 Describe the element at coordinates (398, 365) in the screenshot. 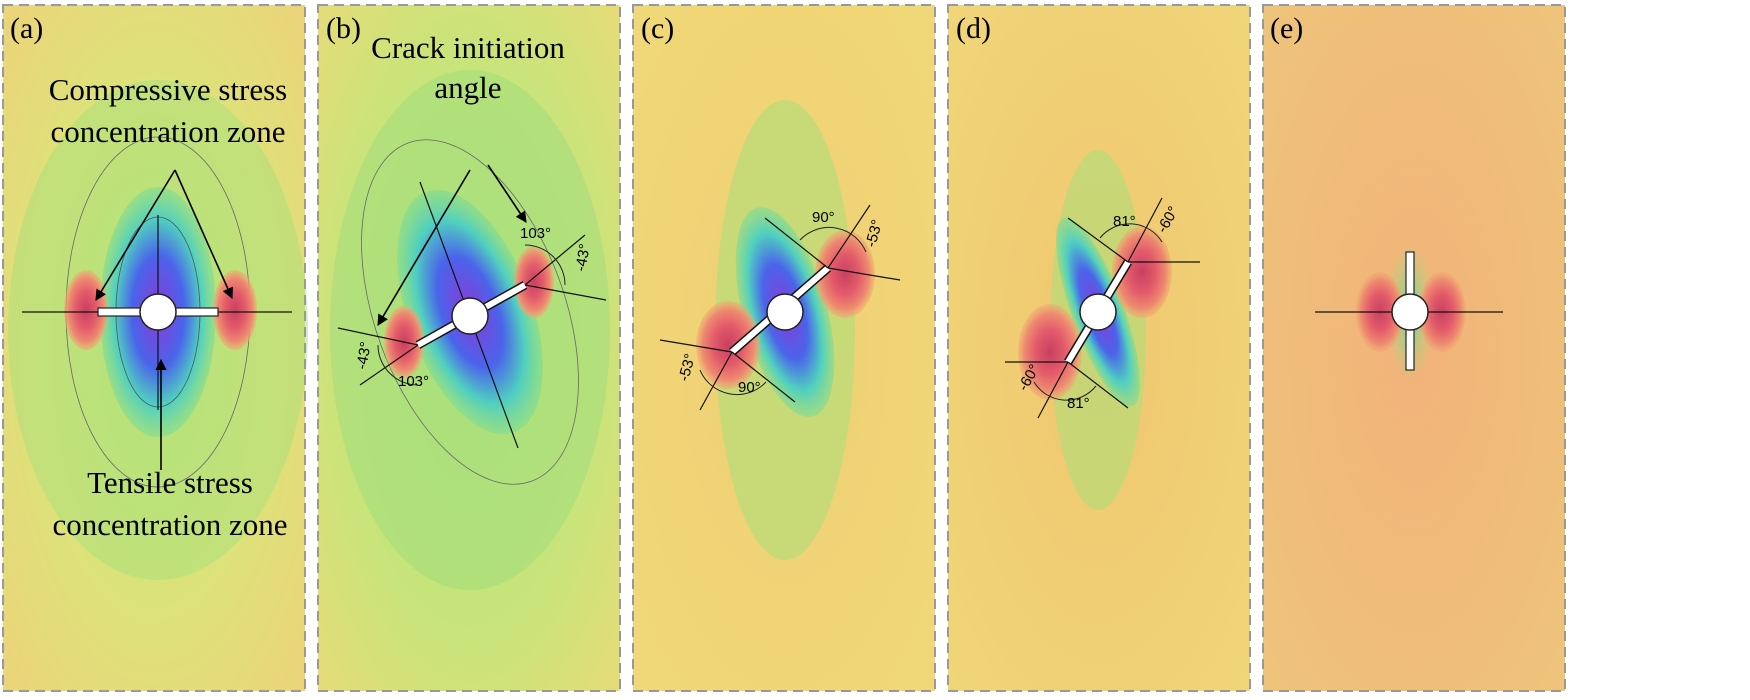

I see `panel-b-arc-left` at that location.